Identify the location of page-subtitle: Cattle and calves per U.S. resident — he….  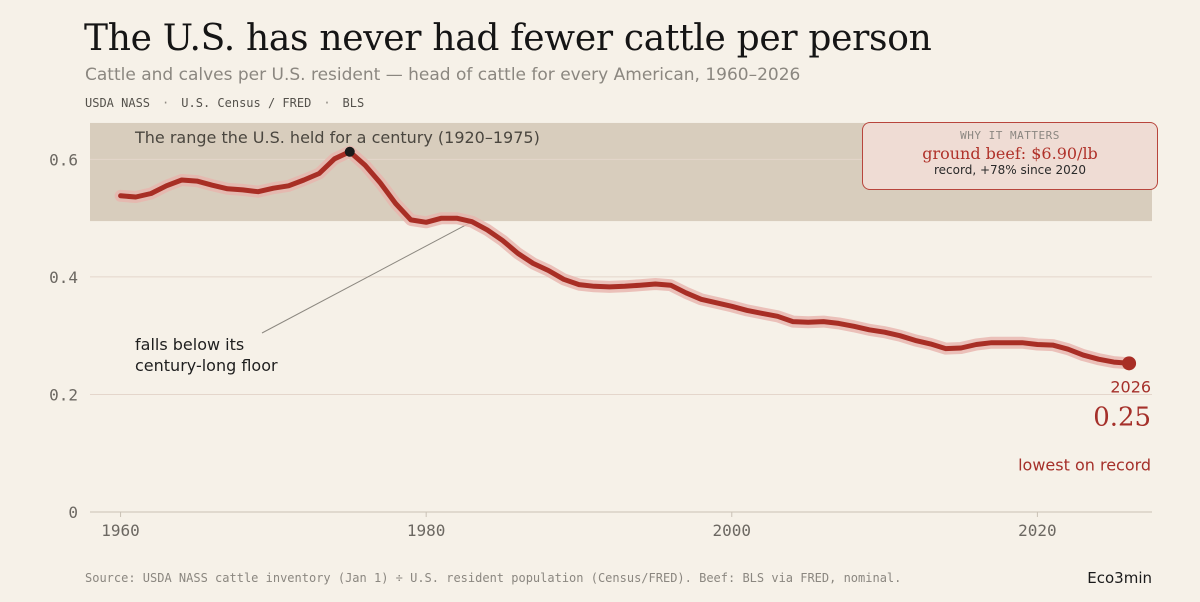
(443, 75).